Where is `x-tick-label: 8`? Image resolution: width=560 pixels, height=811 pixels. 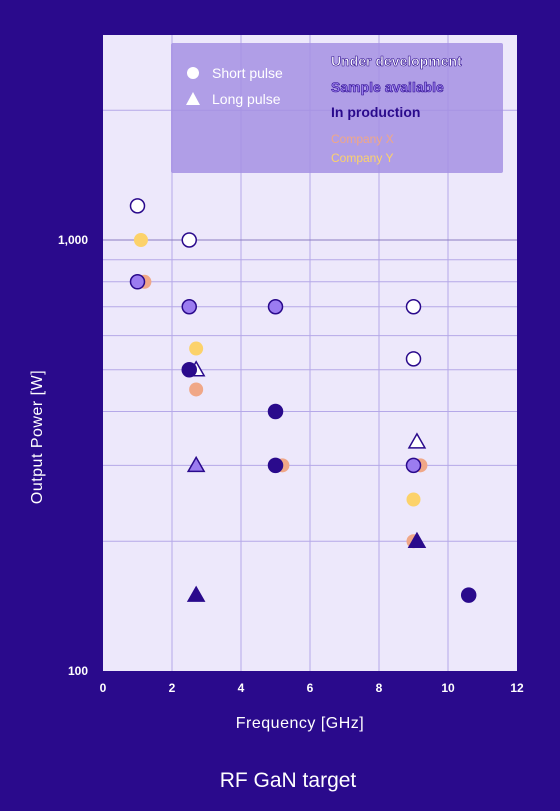
x-tick-label: 8 is located at coordinates (379, 688).